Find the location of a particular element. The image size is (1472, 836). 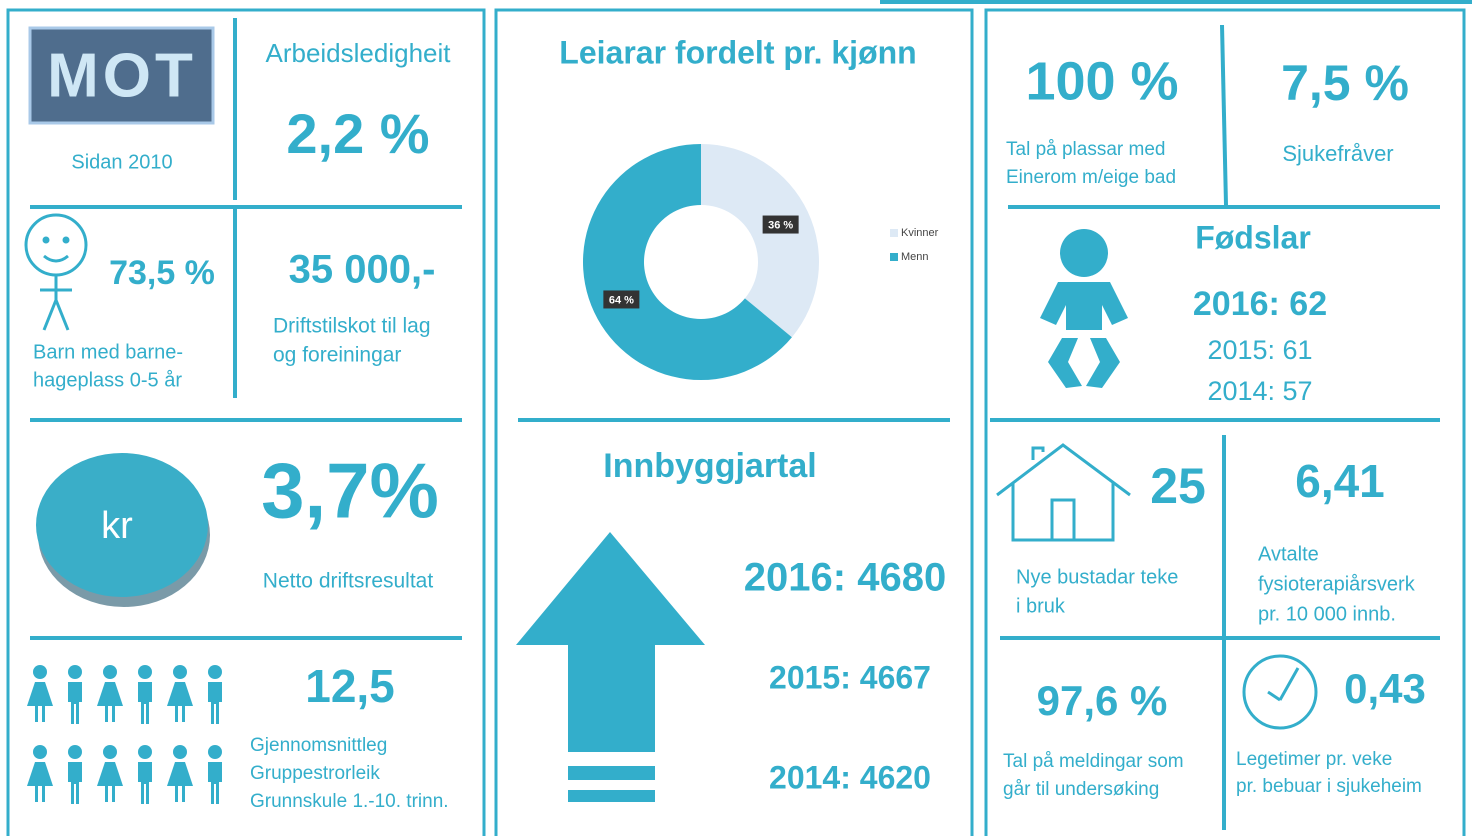

label: pr. bebuar i sjukeheim is located at coordinates (1329, 786).